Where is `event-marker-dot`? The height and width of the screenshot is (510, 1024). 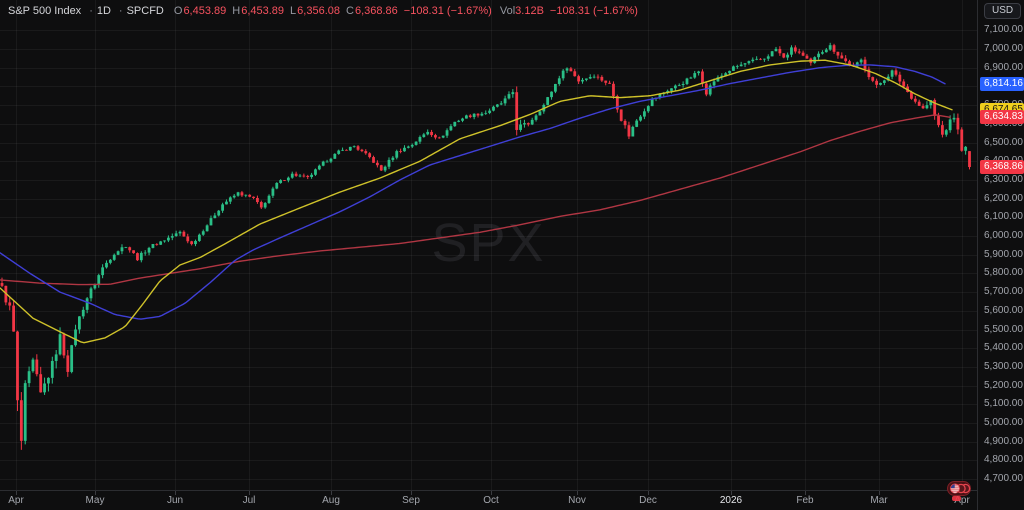
event-marker-dot is located at coordinates (956, 498).